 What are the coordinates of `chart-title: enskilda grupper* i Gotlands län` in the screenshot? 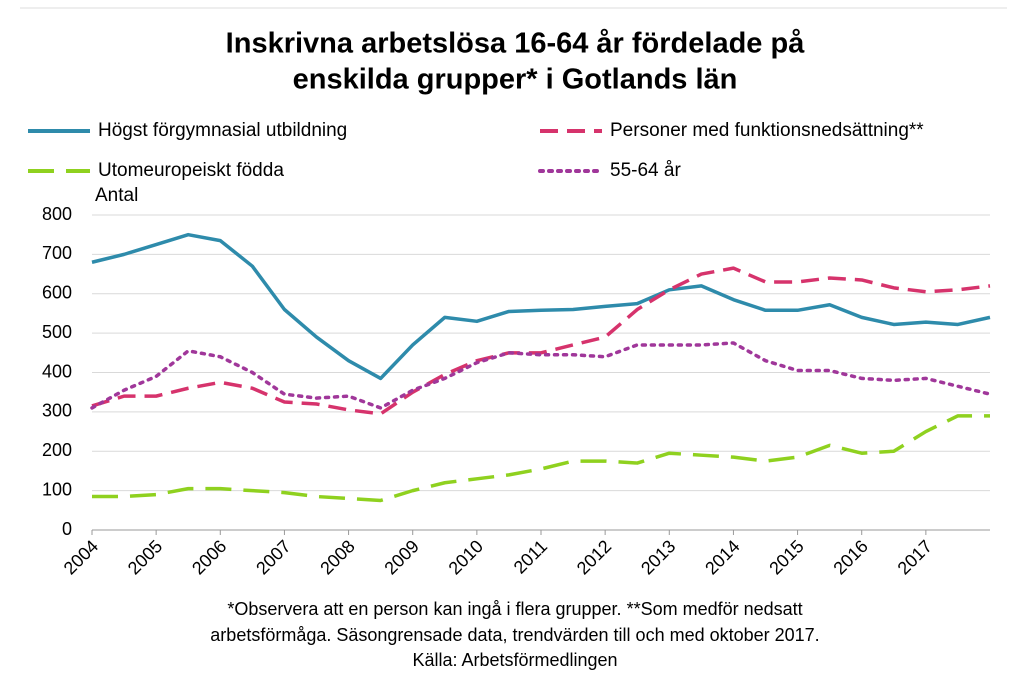 It's located at (515, 80).